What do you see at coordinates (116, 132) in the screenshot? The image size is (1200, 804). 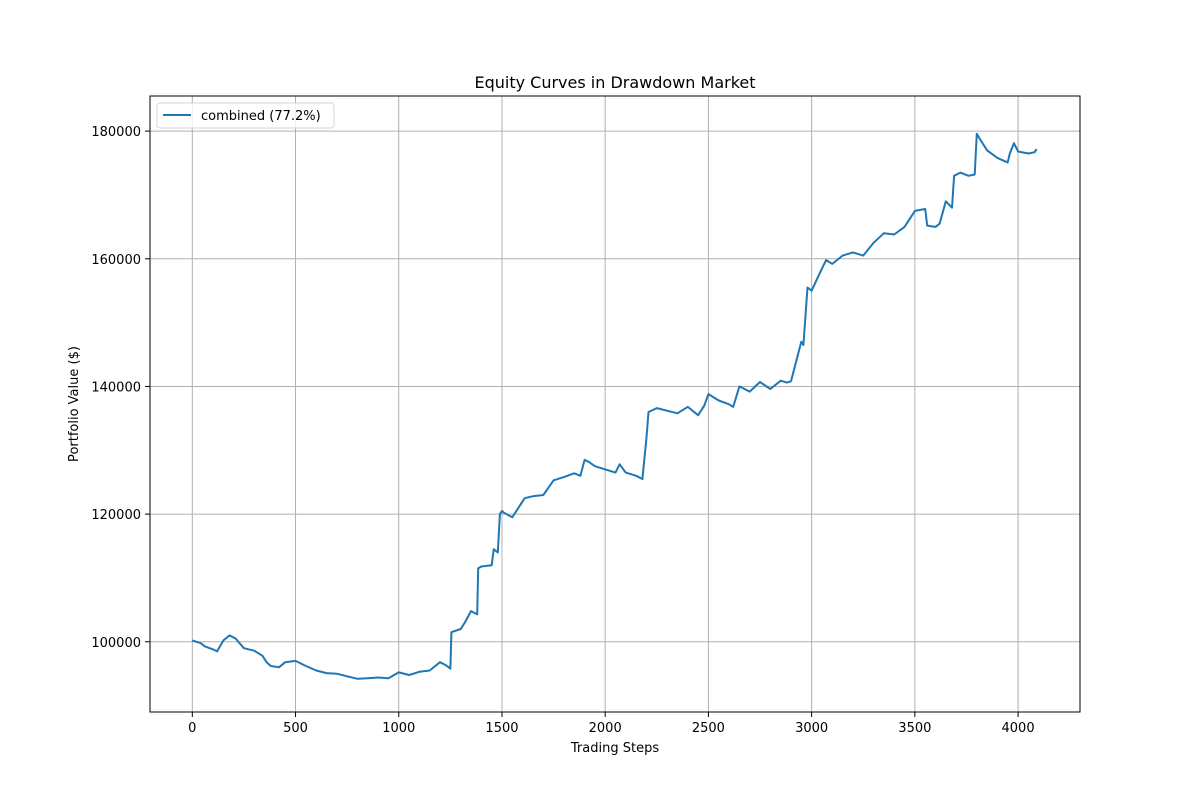 I see `y-tick-label: 180000` at bounding box center [116, 132].